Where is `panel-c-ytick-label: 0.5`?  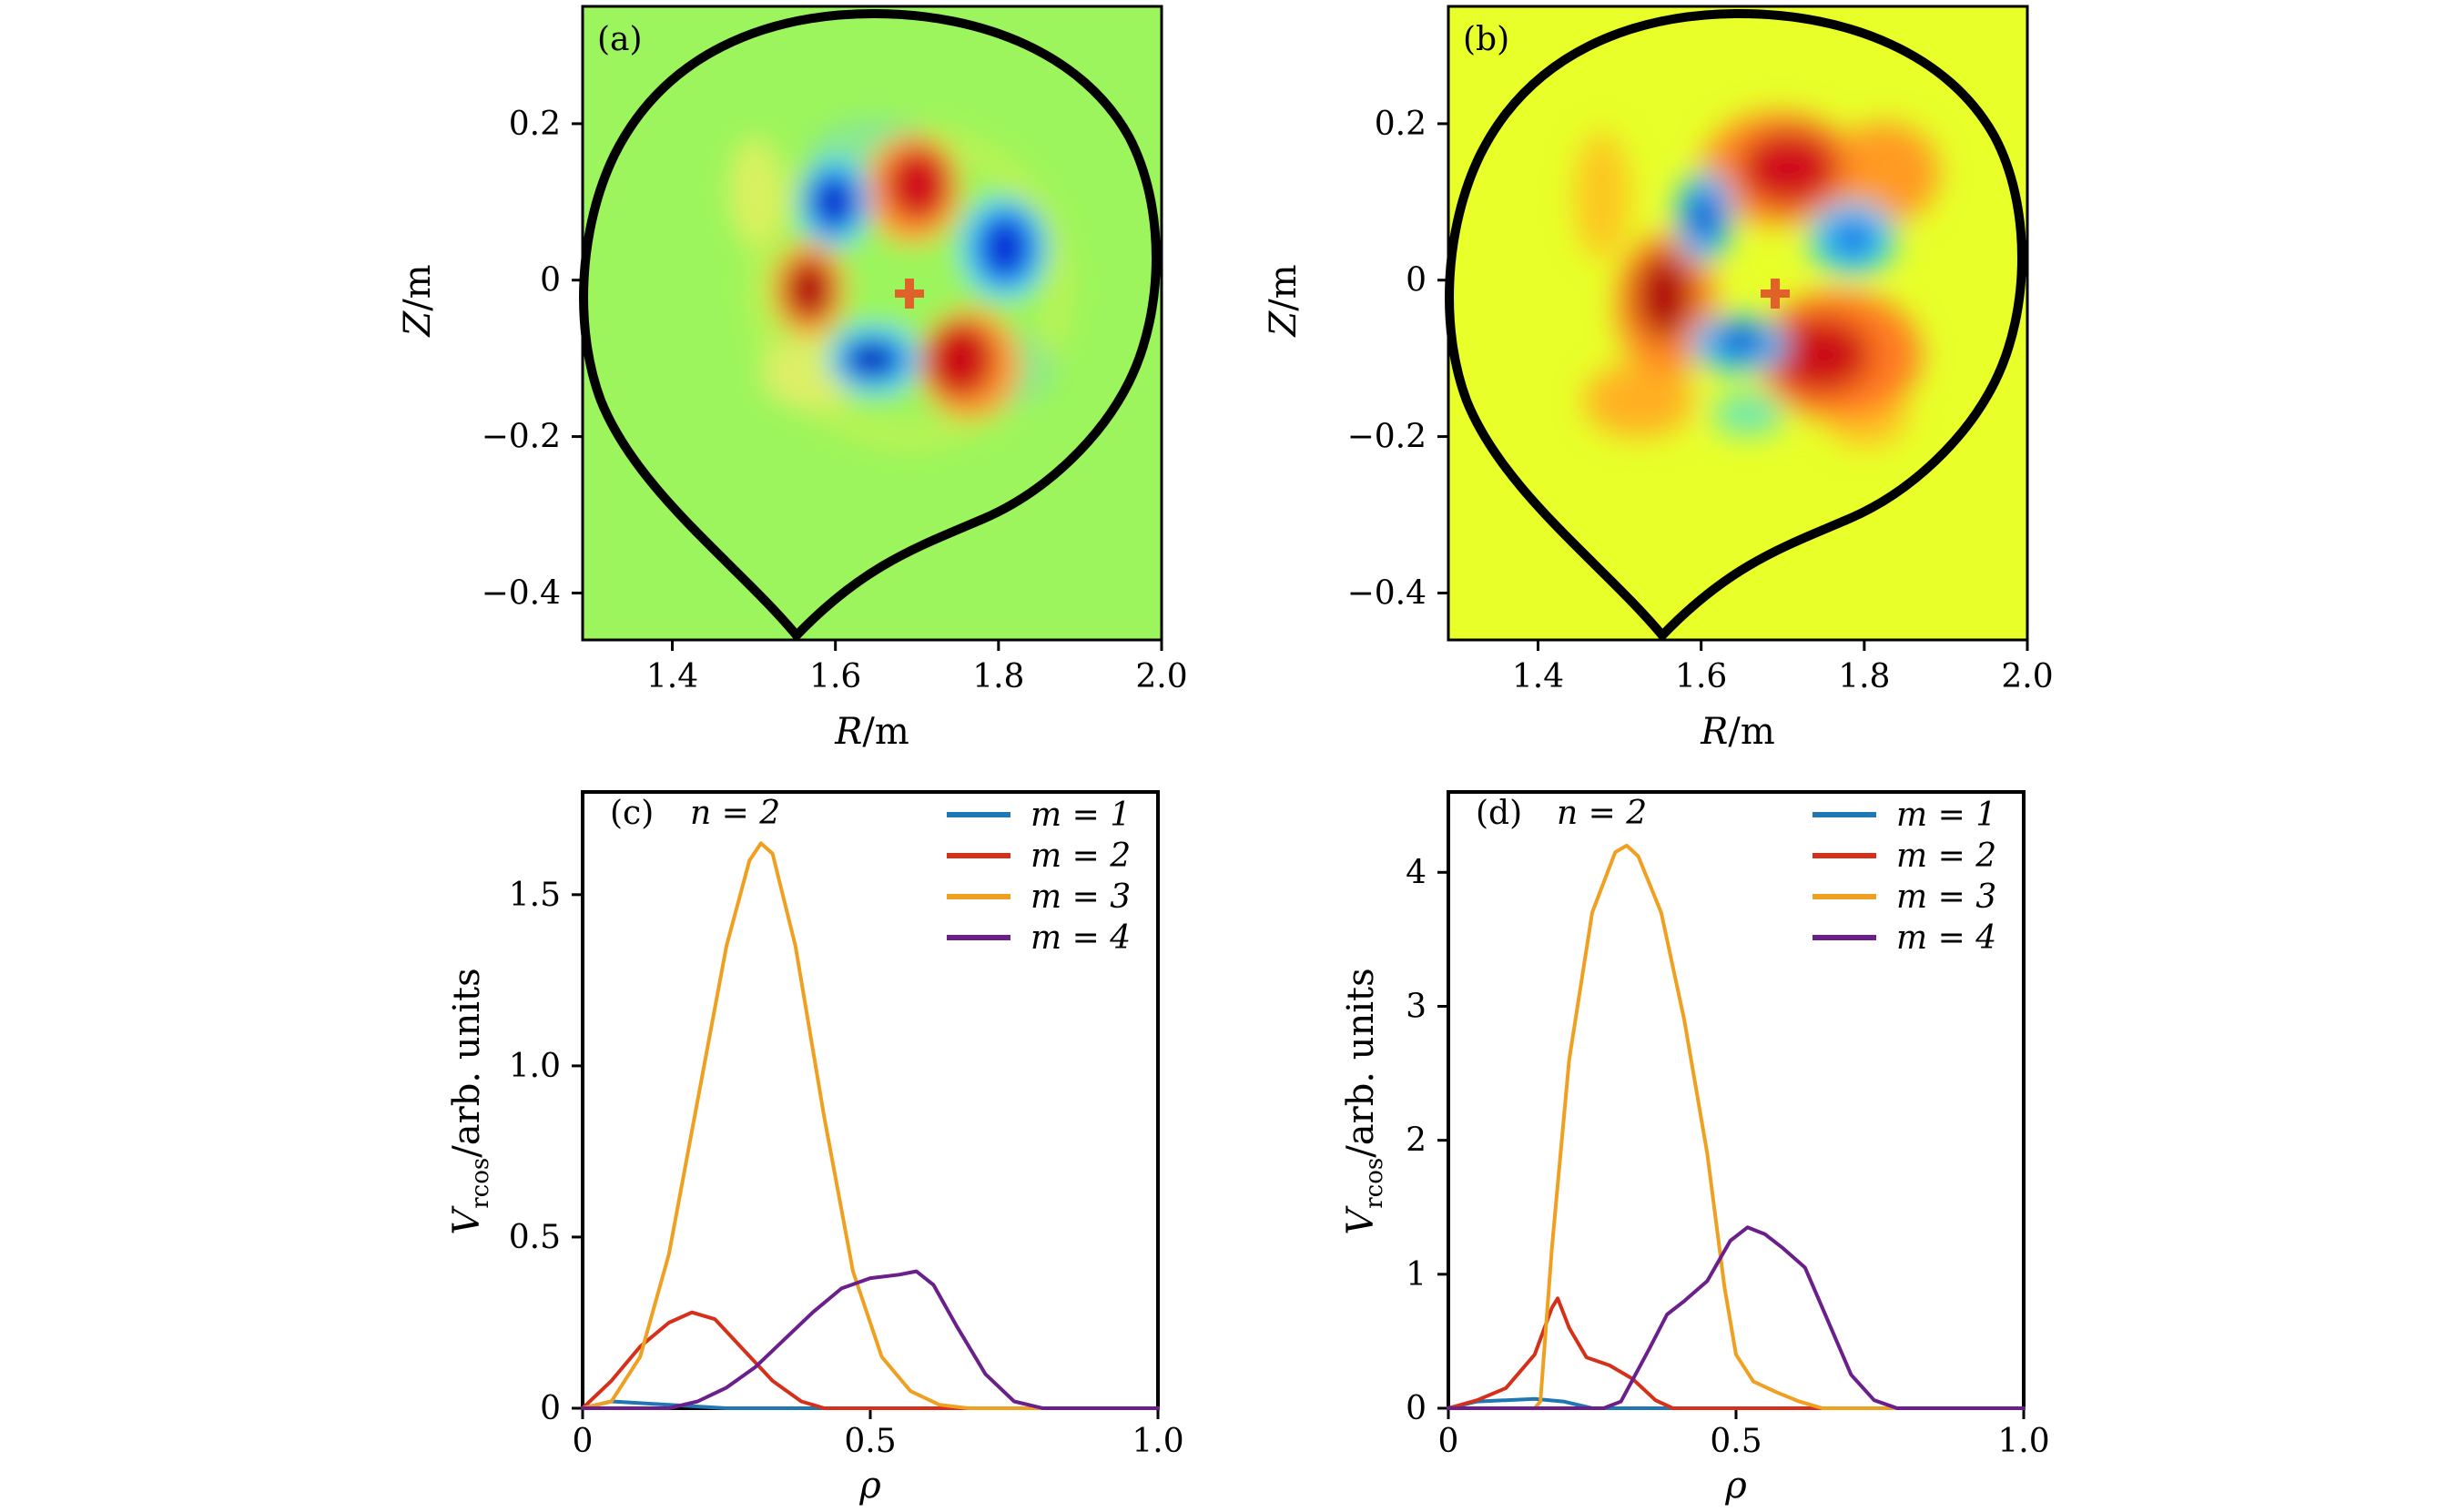 panel-c-ytick-label: 0.5 is located at coordinates (535, 1237).